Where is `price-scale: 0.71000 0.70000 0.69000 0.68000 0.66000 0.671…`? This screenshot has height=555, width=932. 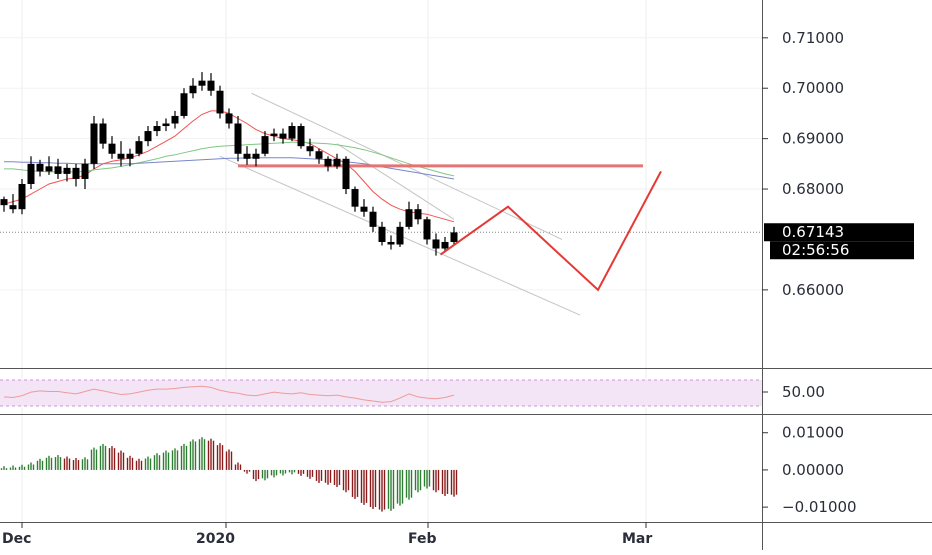
price-scale: 0.71000 0.70000 0.69000 0.68000 0.66000 0.671… is located at coordinates (838, 164).